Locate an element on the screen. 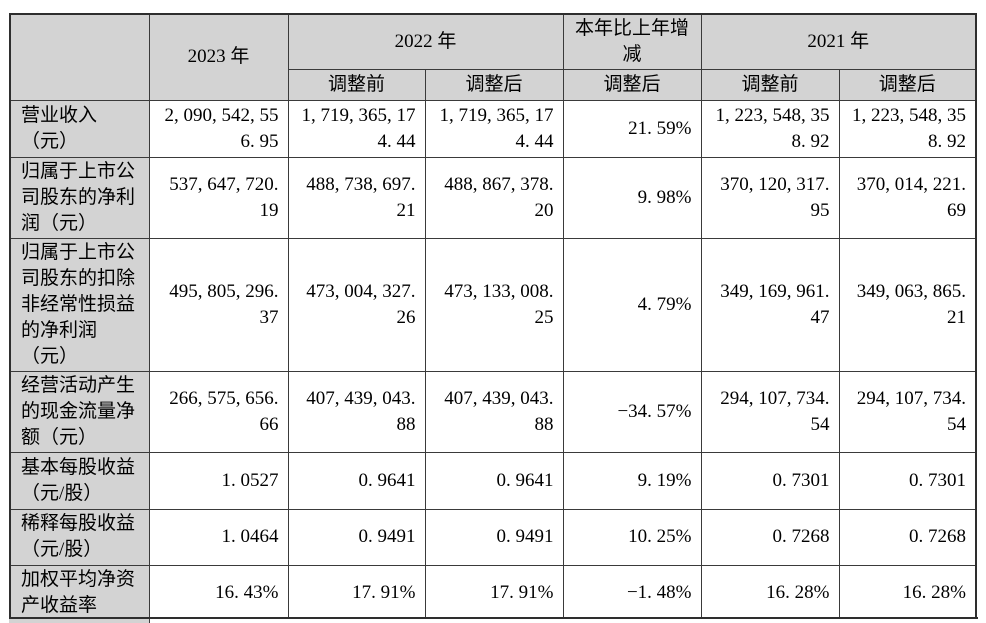  cell-2023: 1. 0464 is located at coordinates (218, 537).